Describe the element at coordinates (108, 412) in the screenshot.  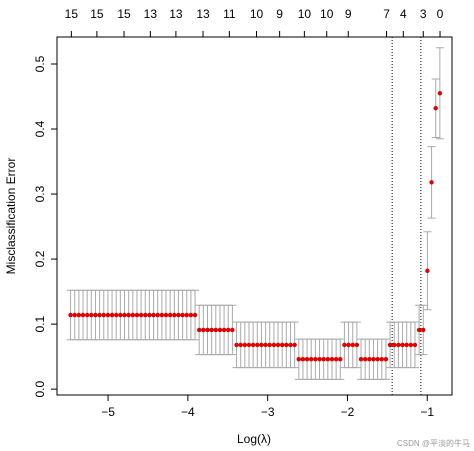
I see `x-tick-label: −5` at that location.